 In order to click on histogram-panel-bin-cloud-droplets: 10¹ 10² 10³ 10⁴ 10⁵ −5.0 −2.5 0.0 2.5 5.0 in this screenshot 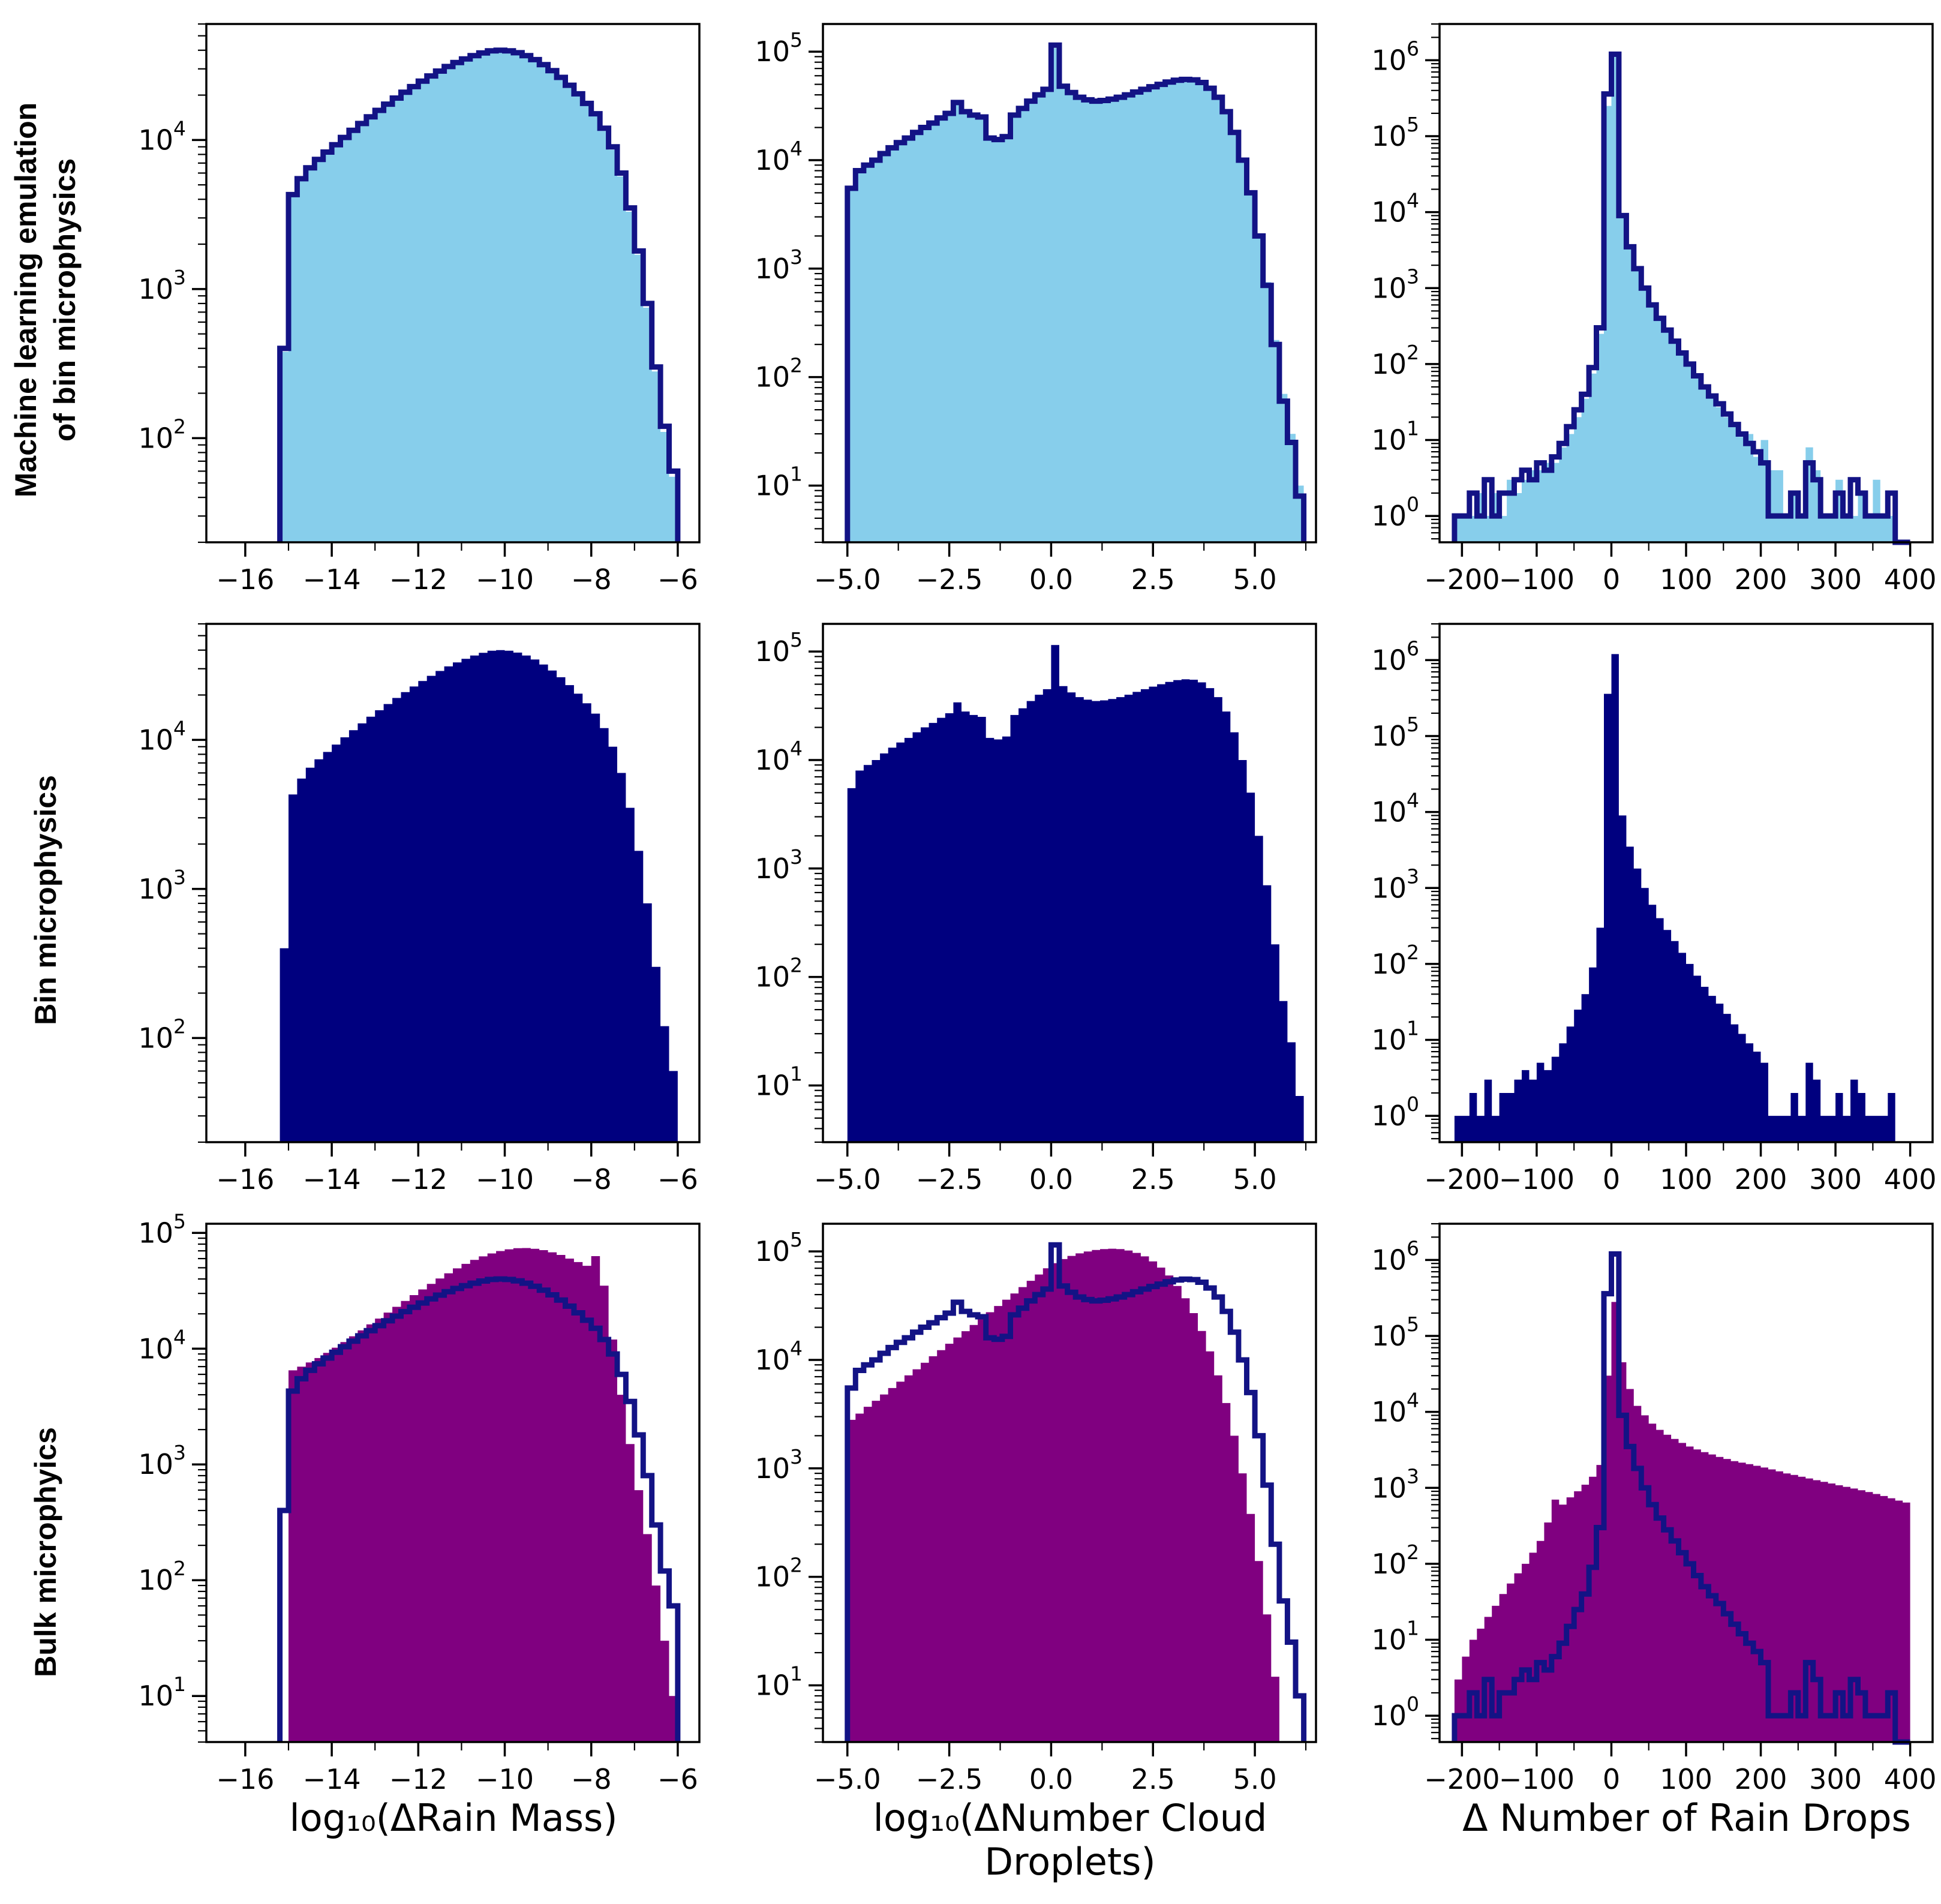, I will do `click(1036, 910)`.